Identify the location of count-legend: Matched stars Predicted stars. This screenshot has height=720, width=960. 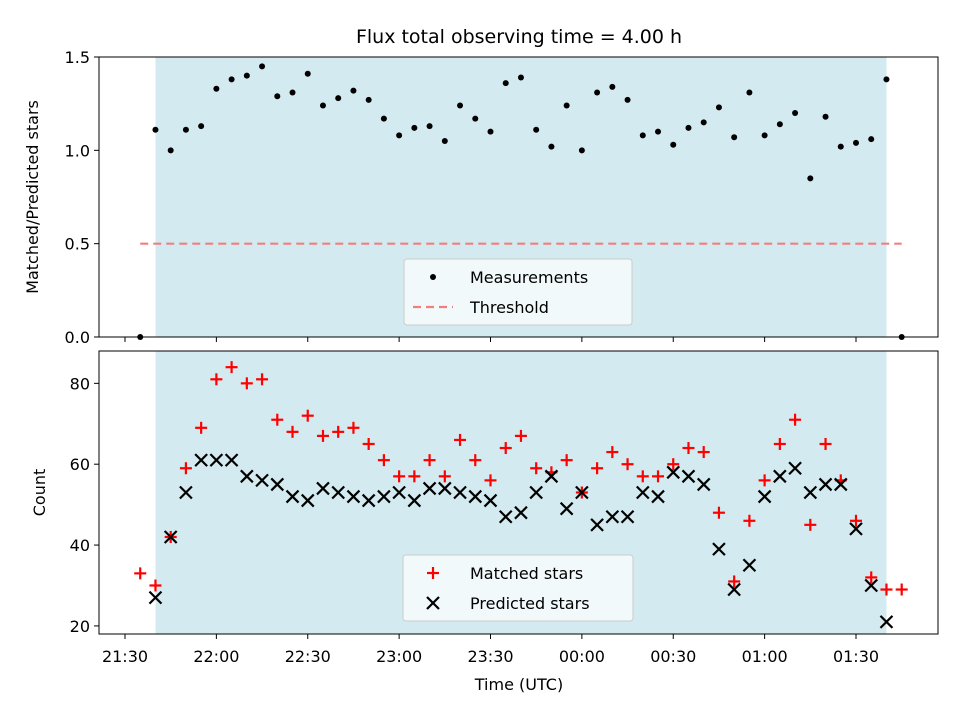
(518, 588).